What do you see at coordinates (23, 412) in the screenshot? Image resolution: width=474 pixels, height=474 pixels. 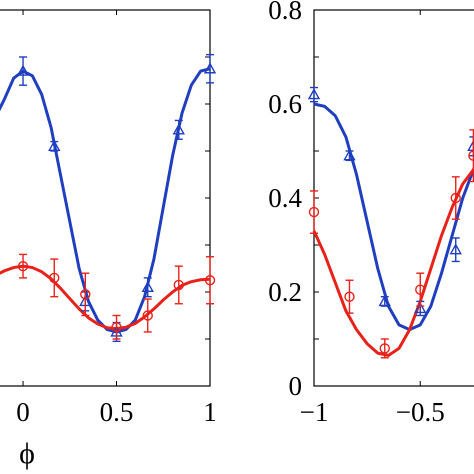 I see `left-x-tick-label: 0` at bounding box center [23, 412].